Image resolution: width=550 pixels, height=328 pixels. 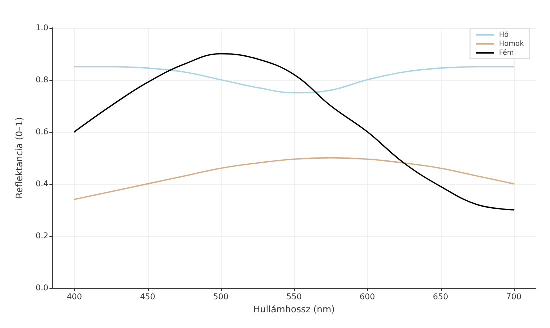 I want to click on x-tick-label: 400, so click(x=74, y=297).